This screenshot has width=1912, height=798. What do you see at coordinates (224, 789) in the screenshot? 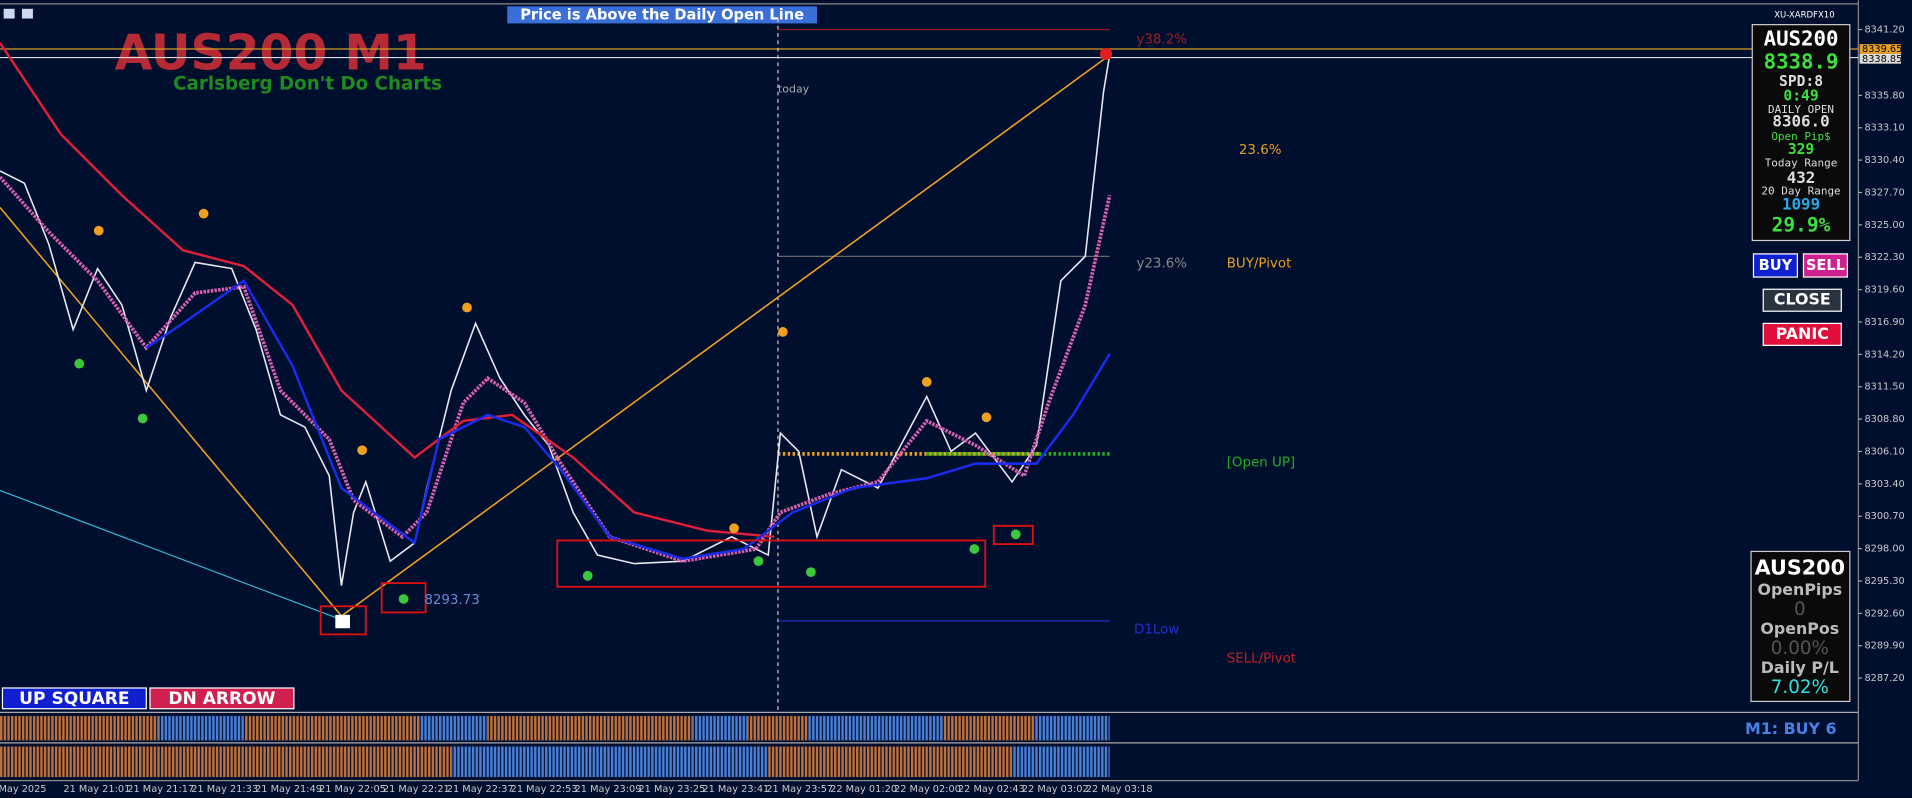
I see `time-label: 21 May 21:33` at bounding box center [224, 789].